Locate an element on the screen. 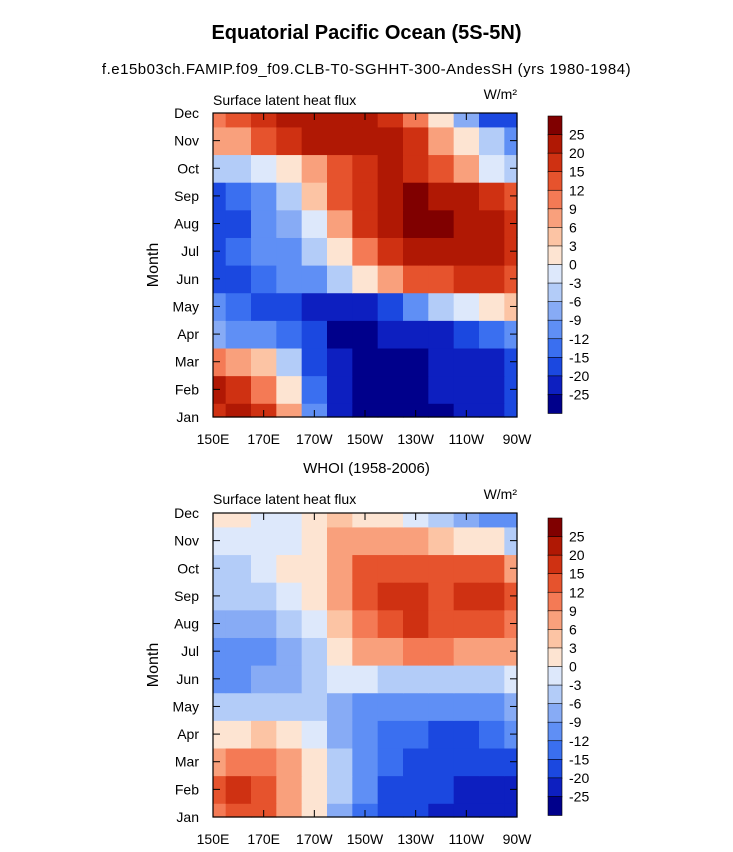  x-tick-label: 150E is located at coordinates (213, 439).